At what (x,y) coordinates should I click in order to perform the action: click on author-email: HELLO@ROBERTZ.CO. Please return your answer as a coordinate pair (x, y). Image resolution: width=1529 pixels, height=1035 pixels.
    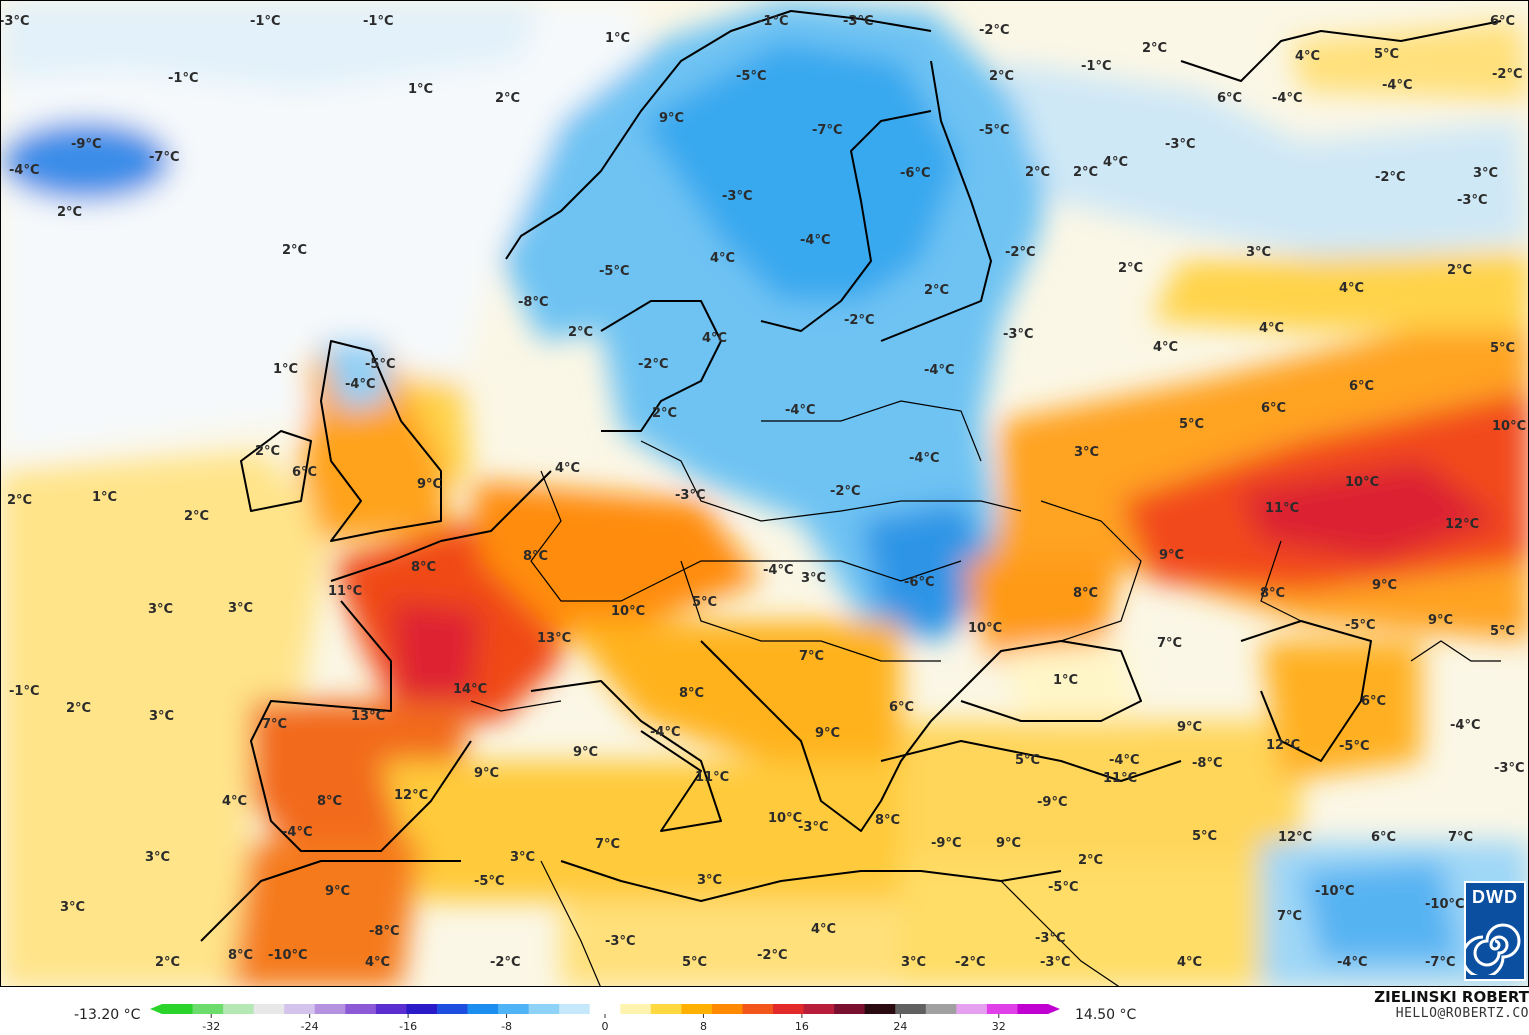
    Looking at the image, I should click on (1462, 1013).